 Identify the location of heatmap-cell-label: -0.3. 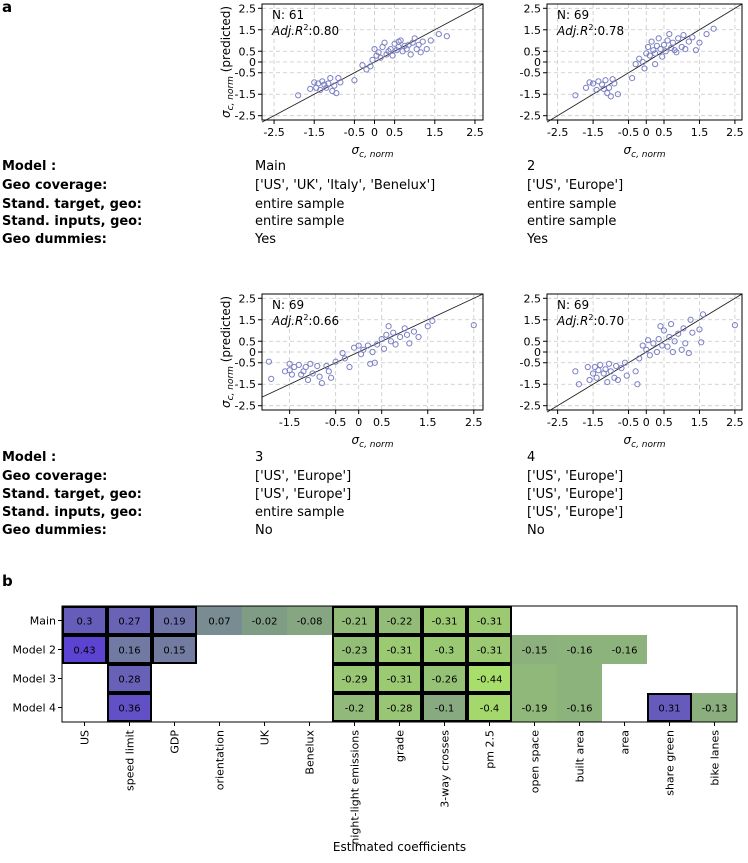
(445, 651).